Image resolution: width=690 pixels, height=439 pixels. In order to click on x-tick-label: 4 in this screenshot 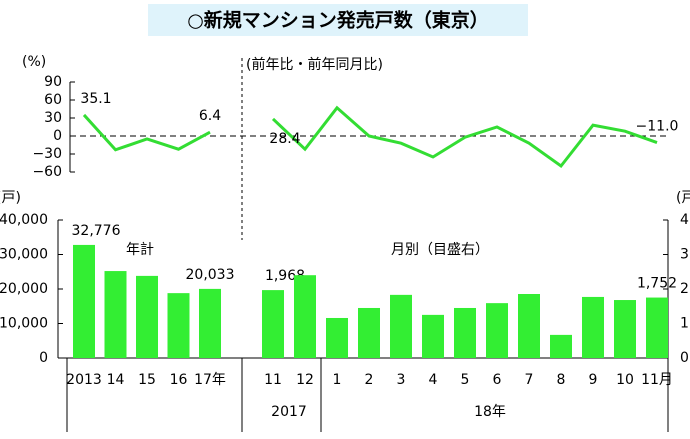, I will do `click(433, 380)`.